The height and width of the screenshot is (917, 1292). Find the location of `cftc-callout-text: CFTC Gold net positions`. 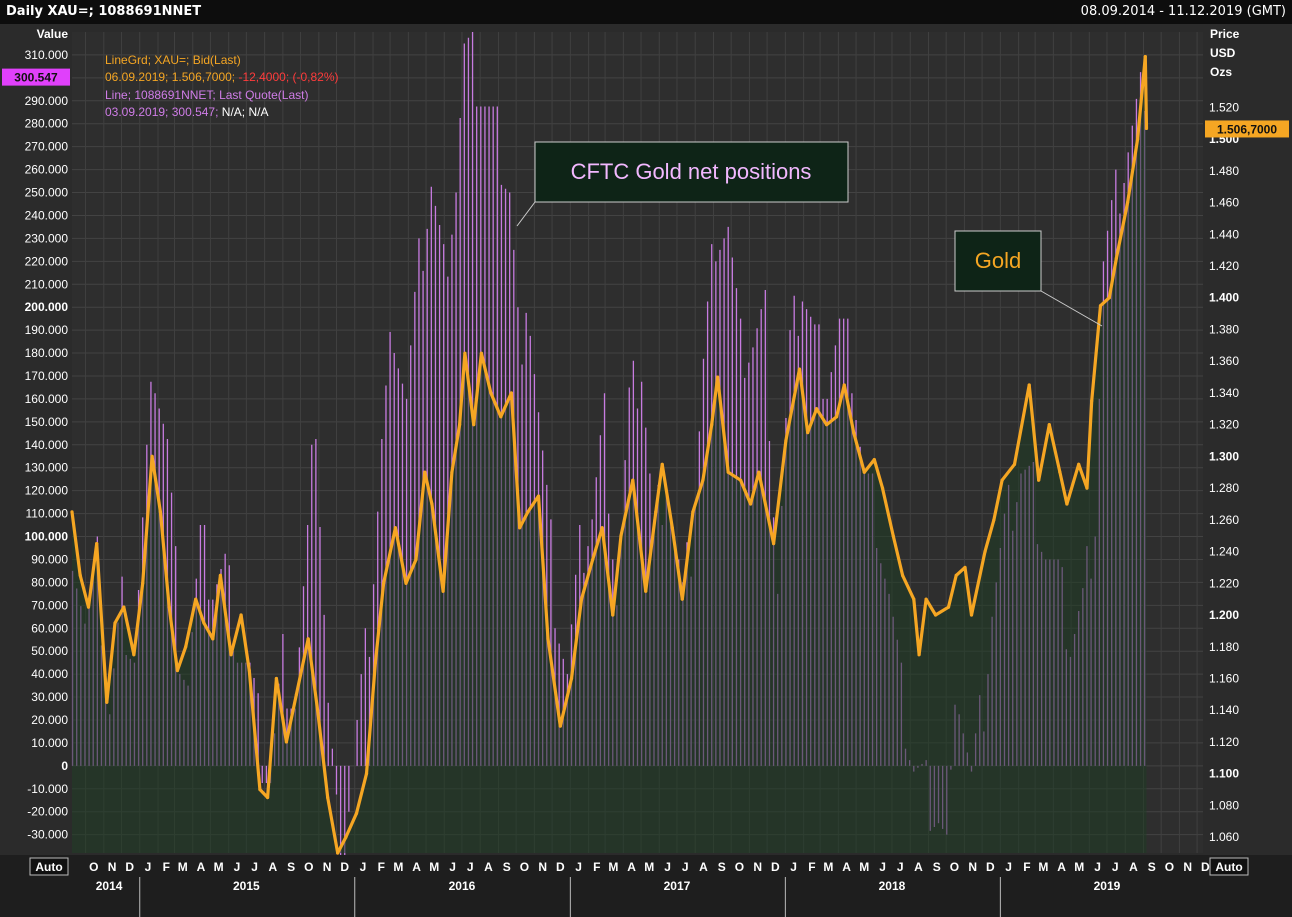

cftc-callout-text: CFTC Gold net positions is located at coordinates (691, 171).